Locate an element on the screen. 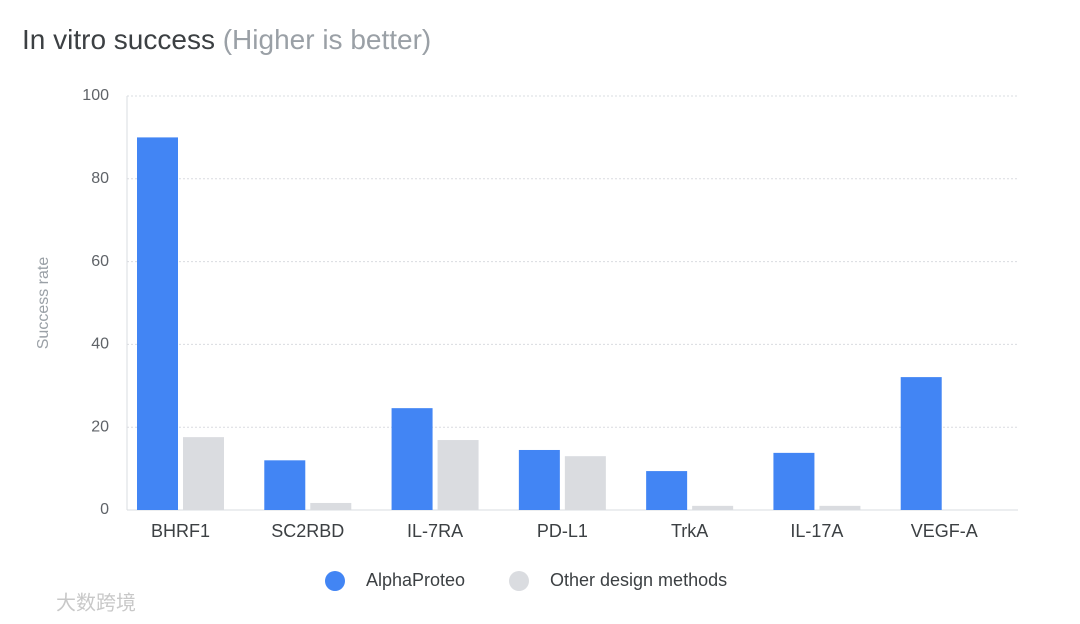  x-tick-label: BHRF1 is located at coordinates (180, 531).